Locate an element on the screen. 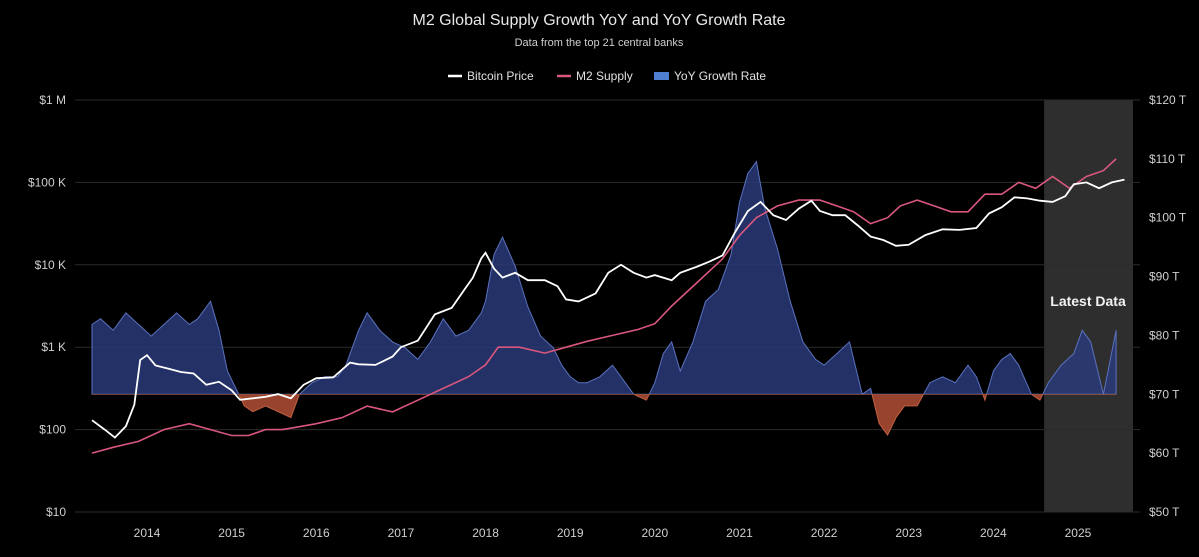  legend: Bitcoin Price M2 Supply YoY Growth Rate is located at coordinates (607, 76).